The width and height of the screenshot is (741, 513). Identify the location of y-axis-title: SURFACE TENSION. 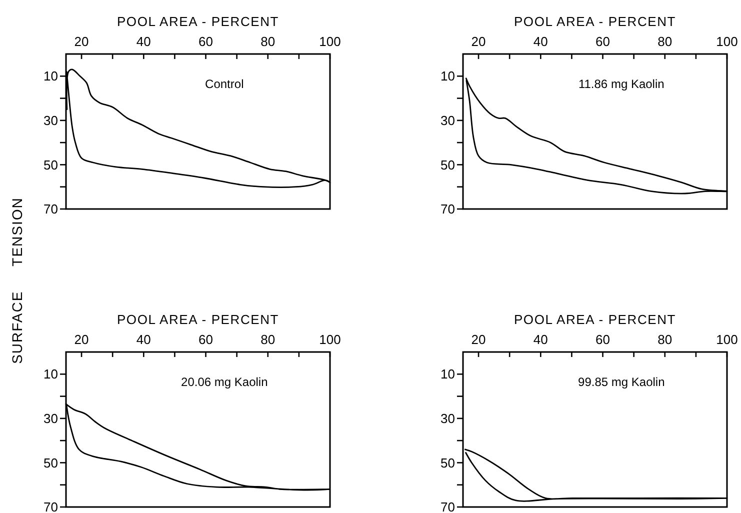
(17, 280).